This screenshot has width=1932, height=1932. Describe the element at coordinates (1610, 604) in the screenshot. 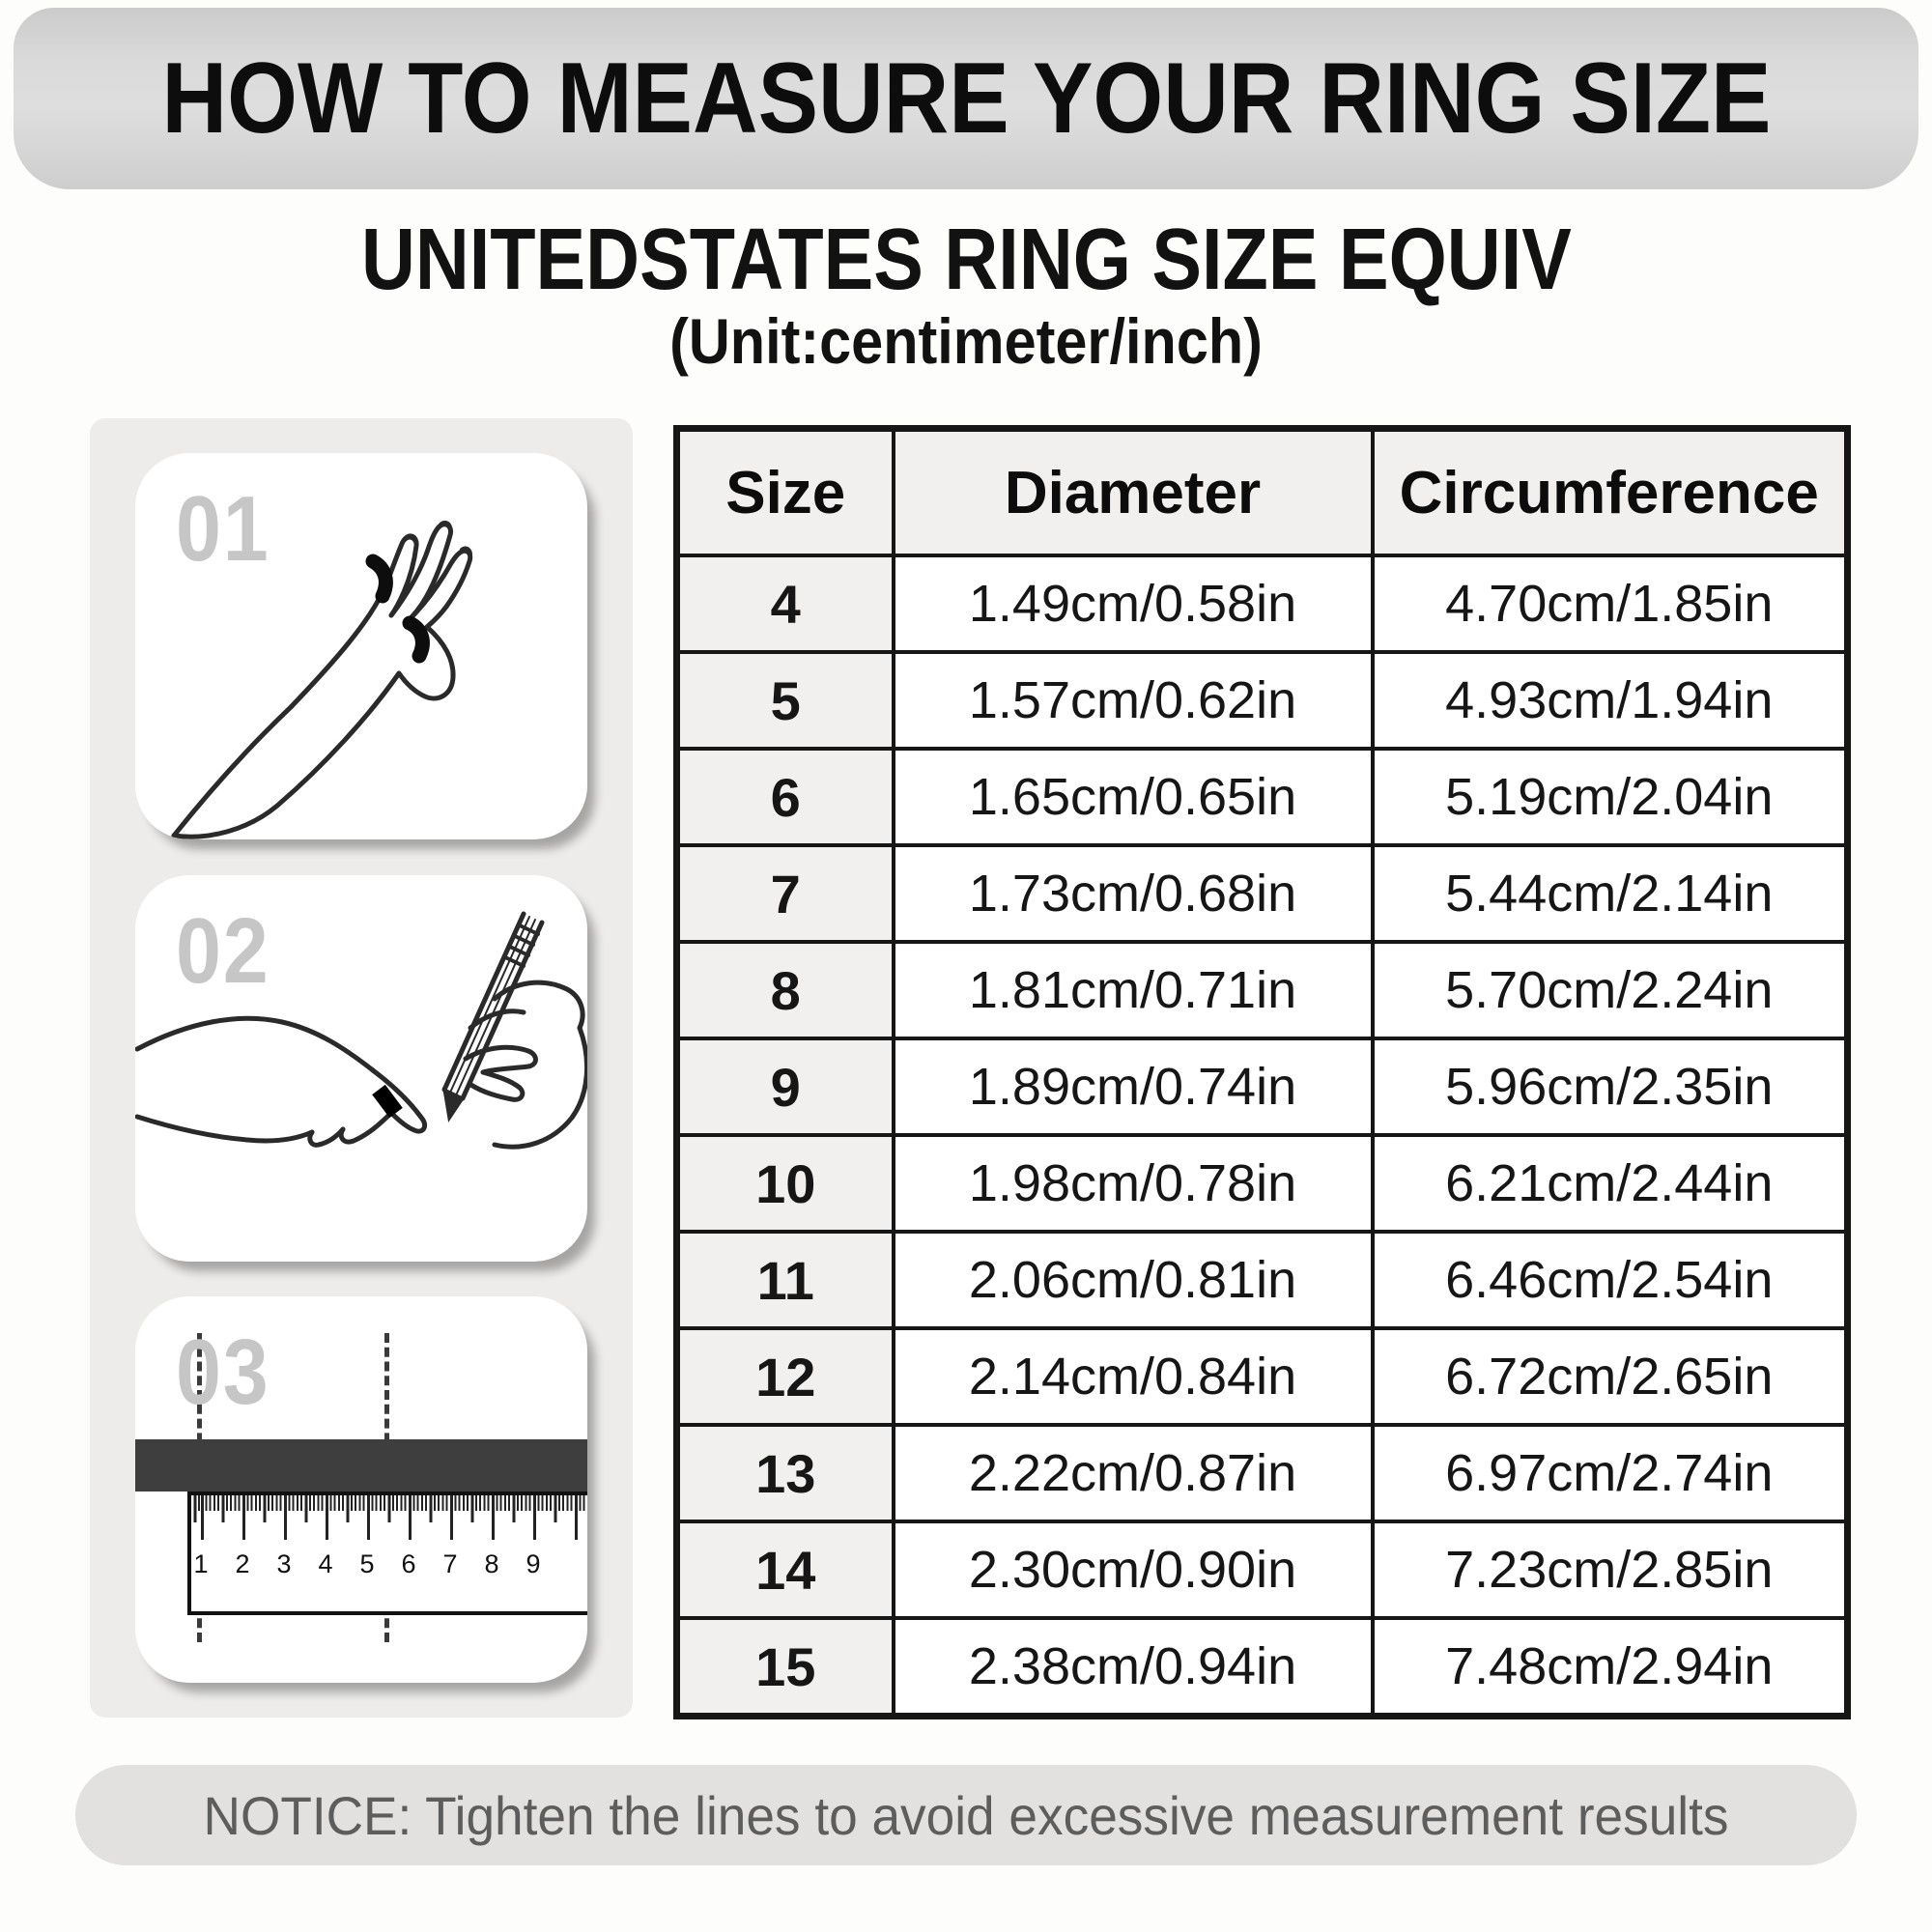

I see `circumference-value: 4.70cm/1.85in` at that location.